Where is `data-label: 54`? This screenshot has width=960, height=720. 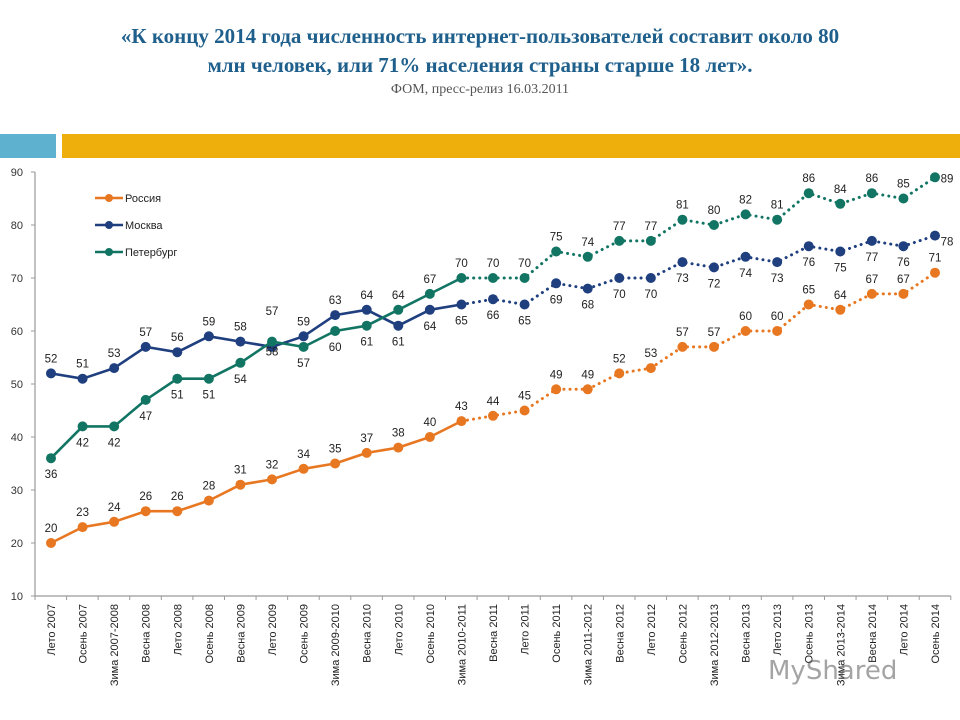
data-label: 54 is located at coordinates (240, 380).